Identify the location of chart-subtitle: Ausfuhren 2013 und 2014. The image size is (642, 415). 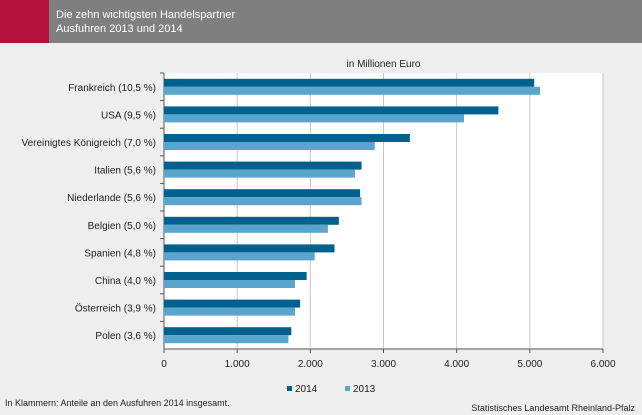
(119, 29).